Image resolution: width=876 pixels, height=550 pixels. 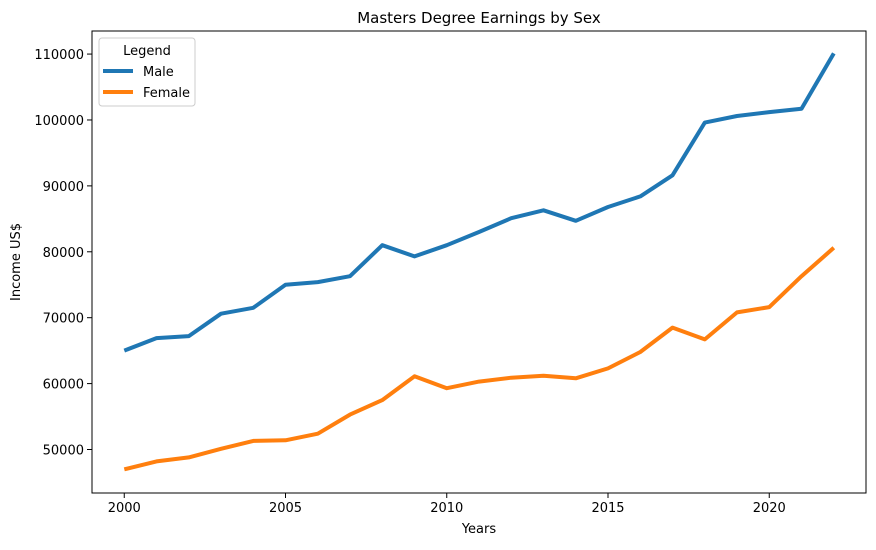 I want to click on x-tick-label: 2010, so click(x=446, y=508).